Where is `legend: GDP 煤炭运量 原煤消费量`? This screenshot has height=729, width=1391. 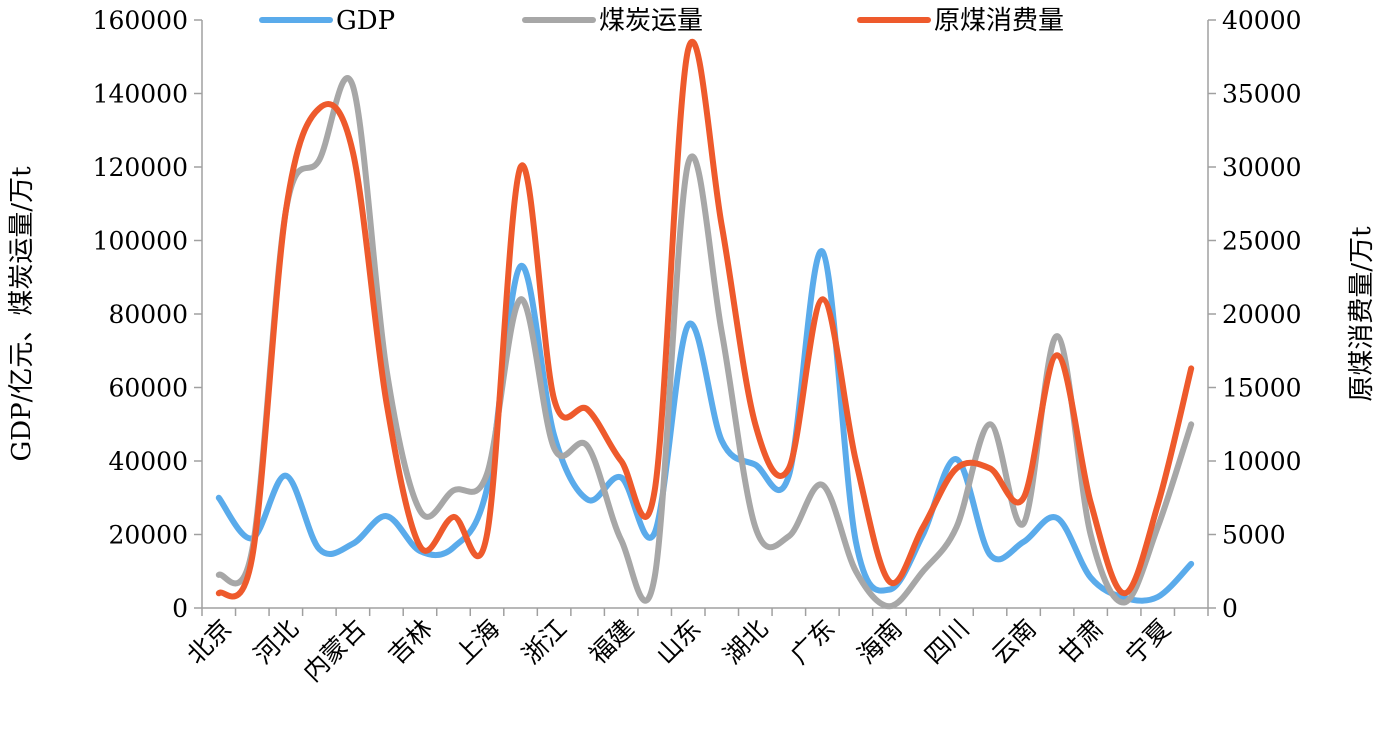
legend: GDP 煤炭运量 原煤消费量 is located at coordinates (661, 21).